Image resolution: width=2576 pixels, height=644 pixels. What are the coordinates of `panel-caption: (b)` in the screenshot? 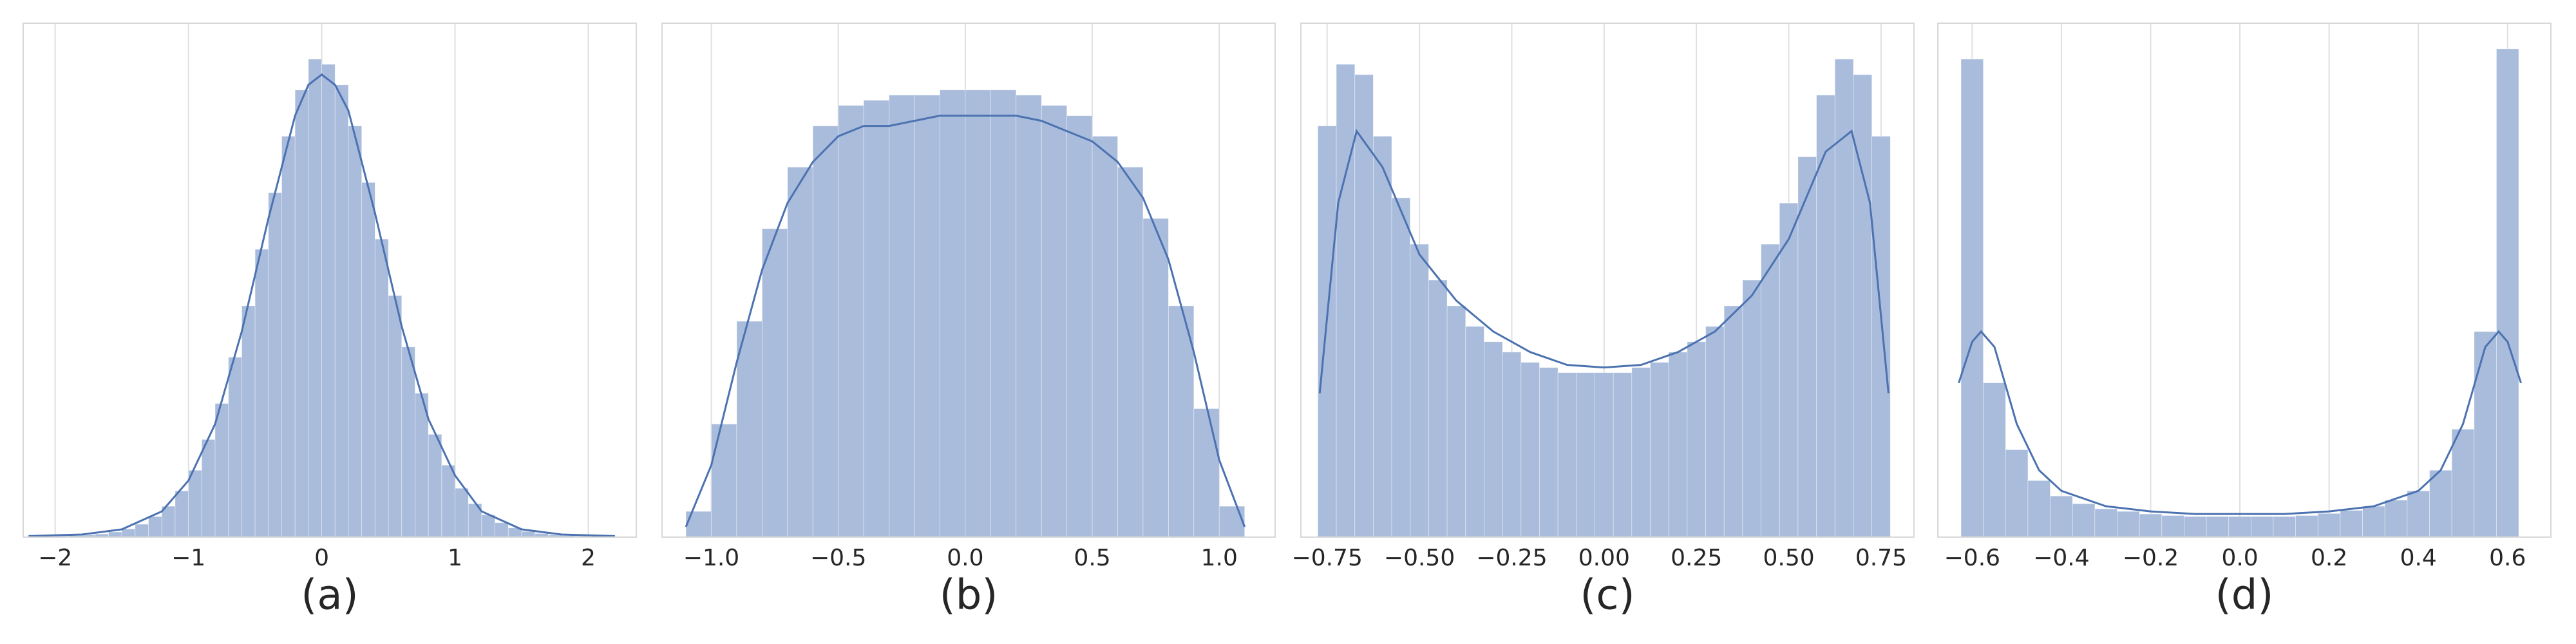 It's located at (969, 596).